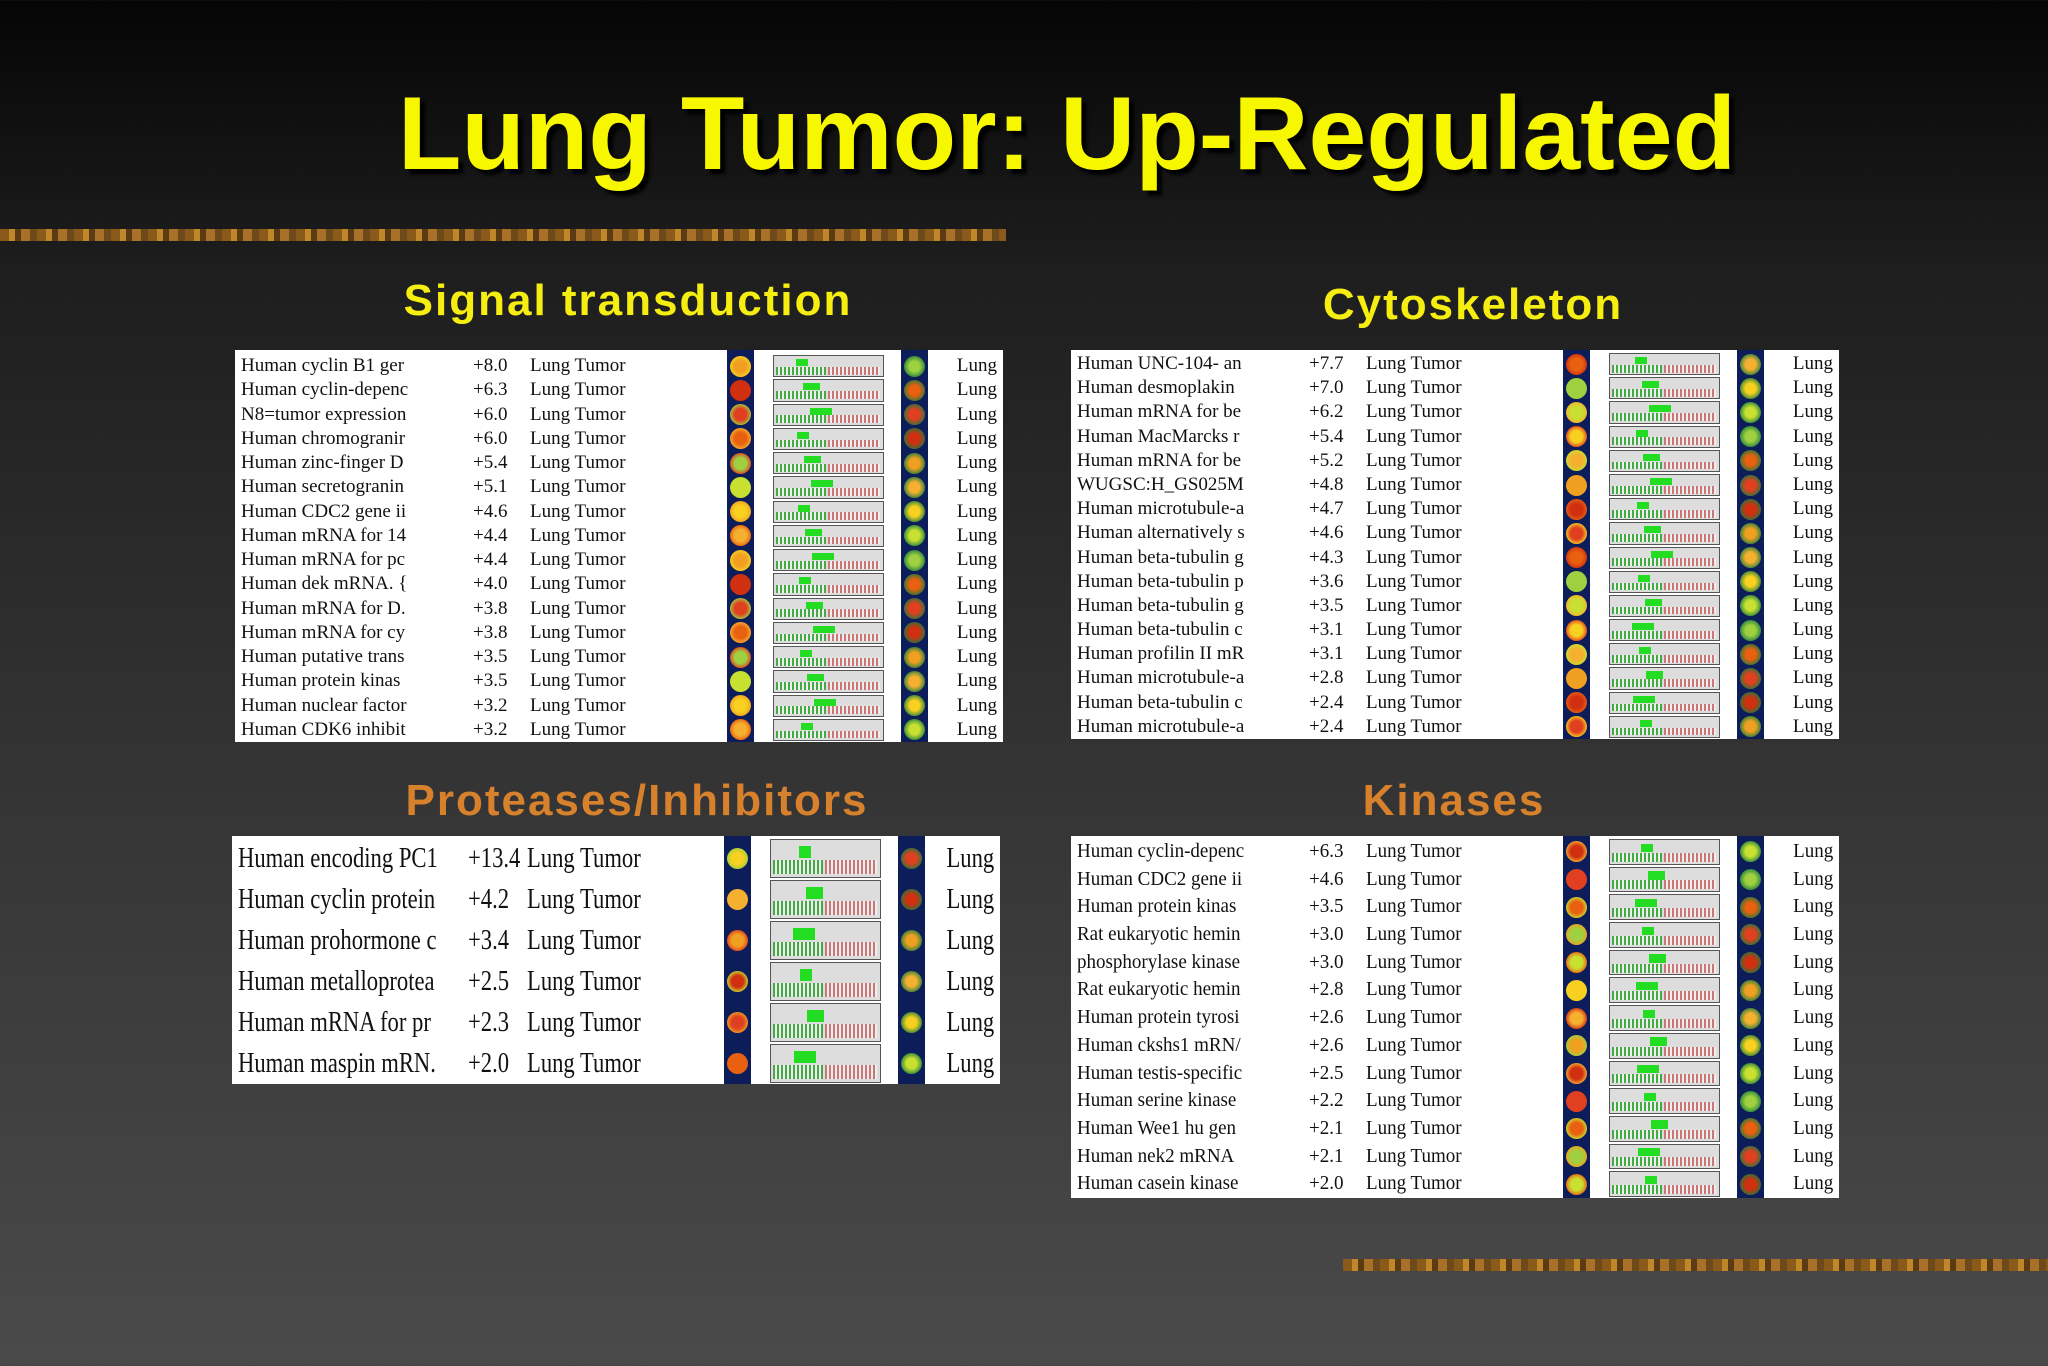 The image size is (2048, 1366). What do you see at coordinates (503, 235) in the screenshot?
I see `decor-strip` at bounding box center [503, 235].